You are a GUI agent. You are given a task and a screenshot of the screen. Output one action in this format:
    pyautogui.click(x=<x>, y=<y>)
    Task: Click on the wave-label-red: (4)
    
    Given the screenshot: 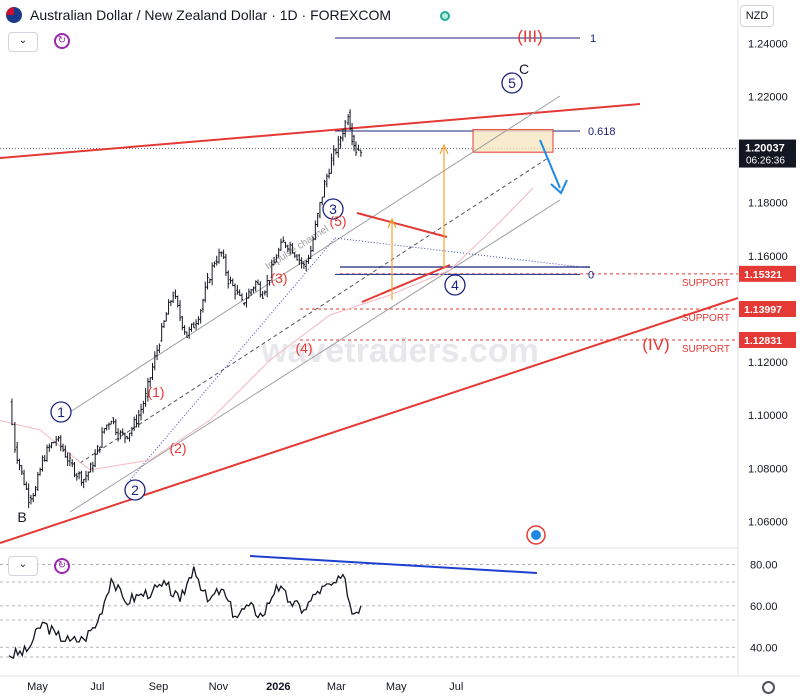 What is the action you would take?
    pyautogui.click(x=303, y=348)
    